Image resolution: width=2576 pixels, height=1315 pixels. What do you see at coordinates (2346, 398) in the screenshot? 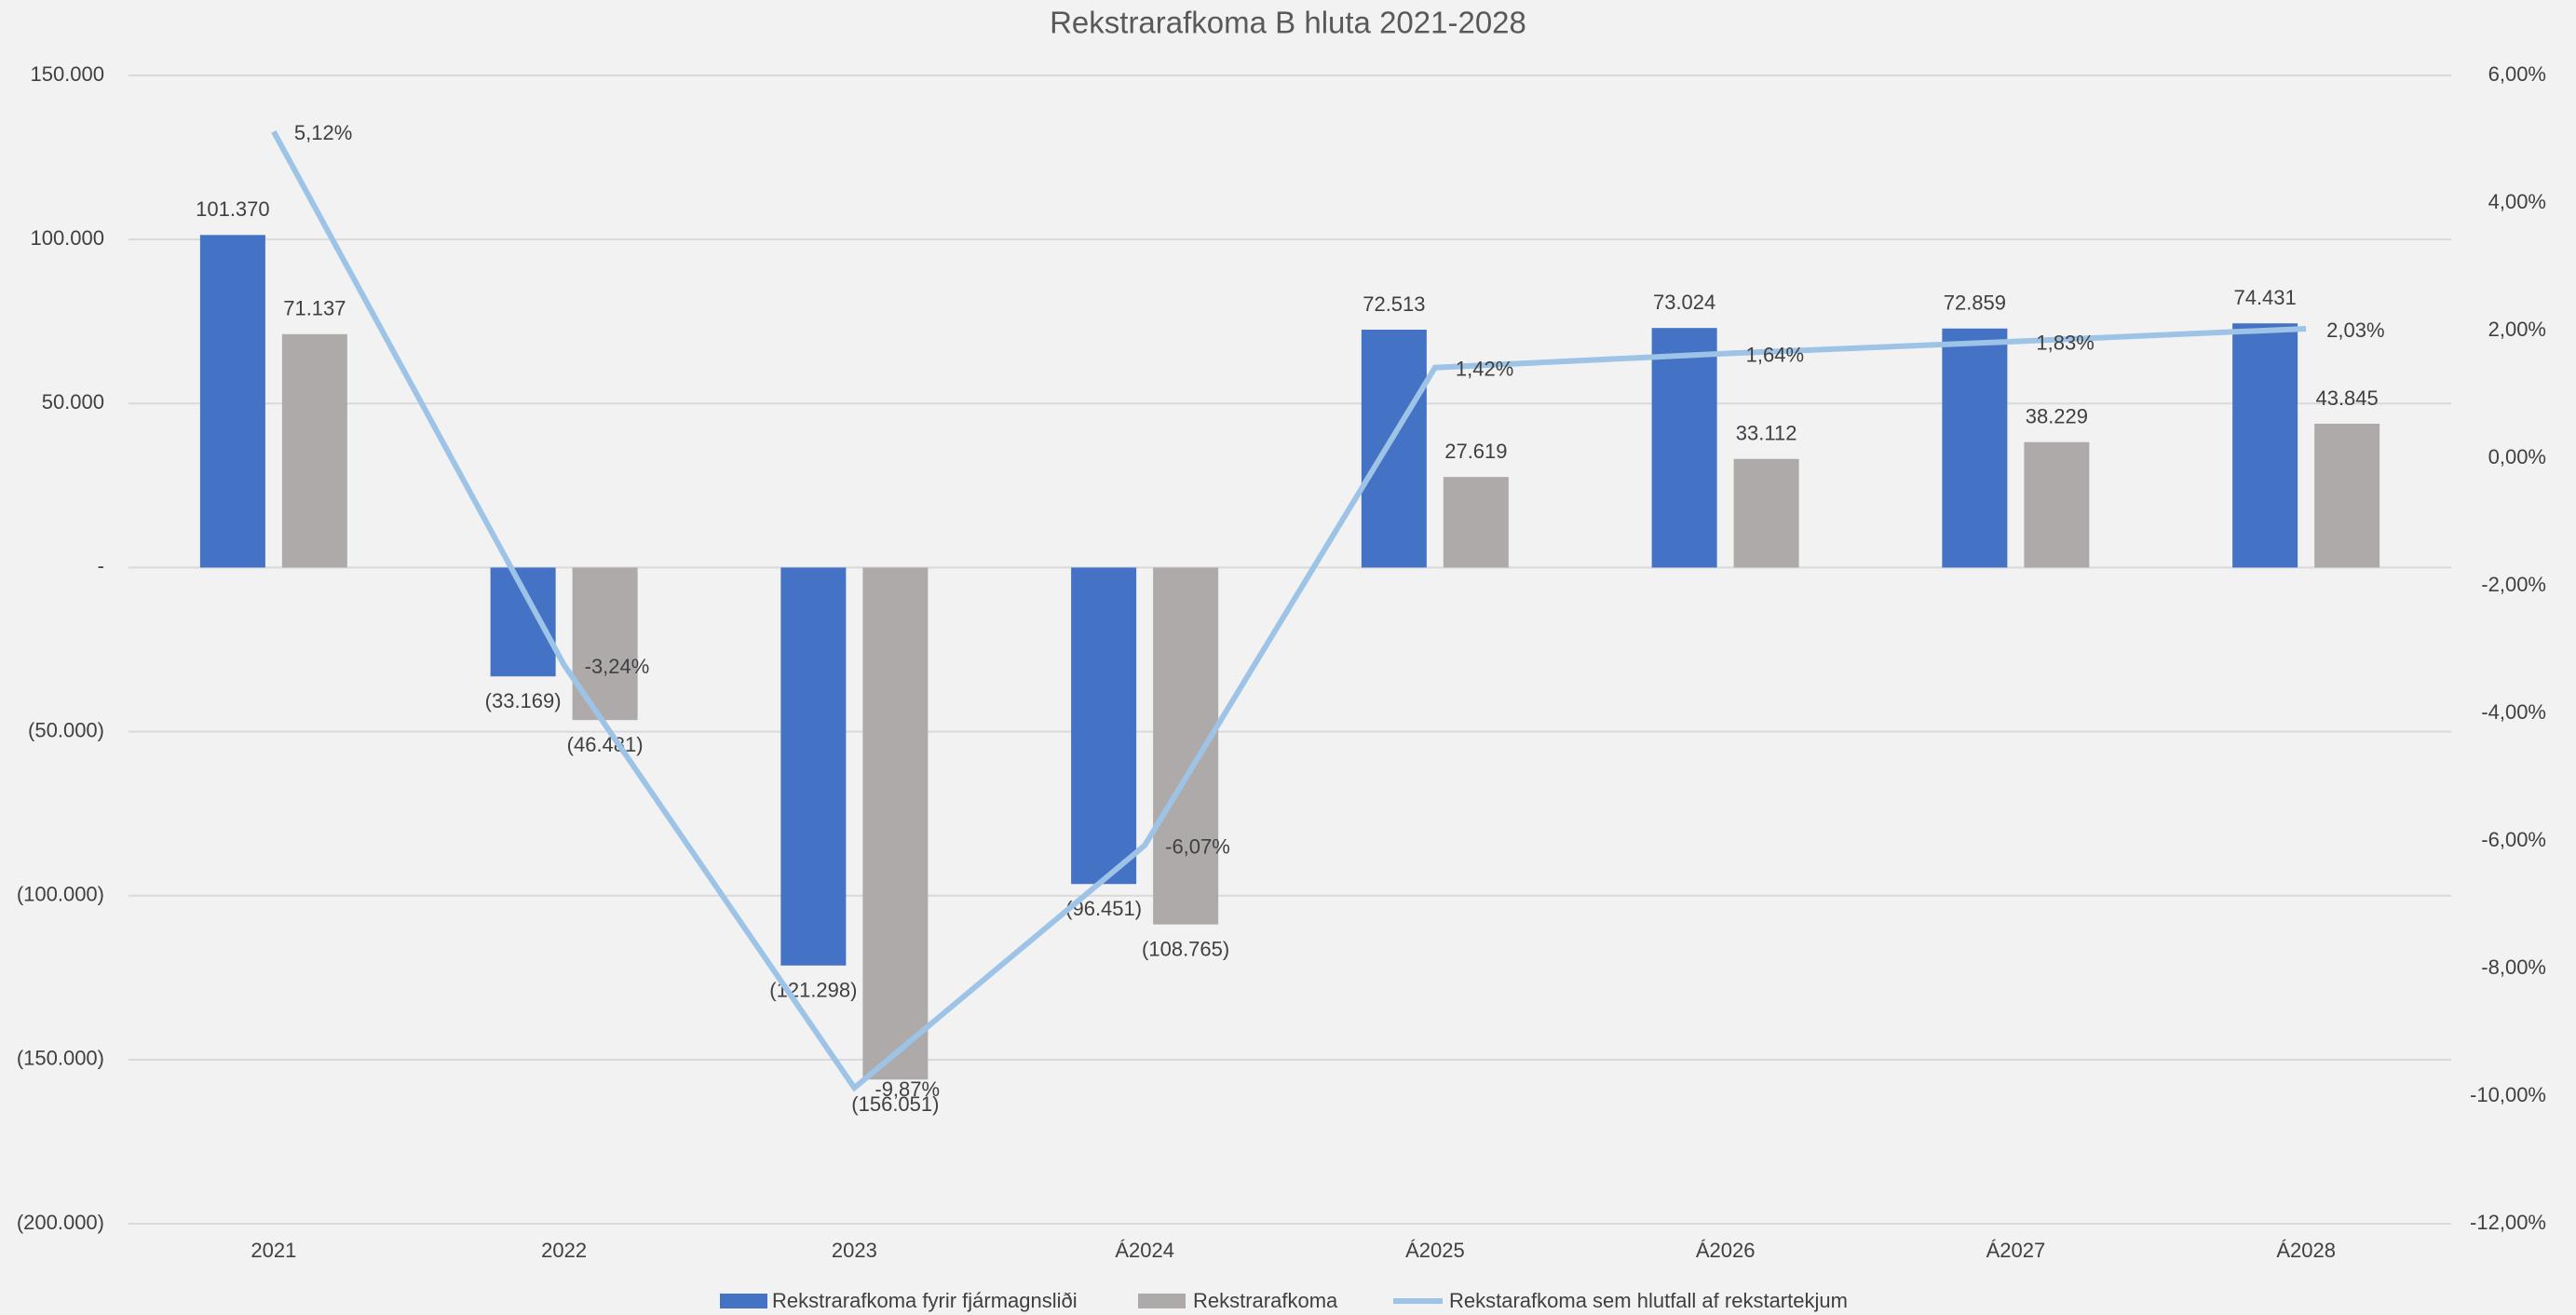
I see `data-label: 43.845` at bounding box center [2346, 398].